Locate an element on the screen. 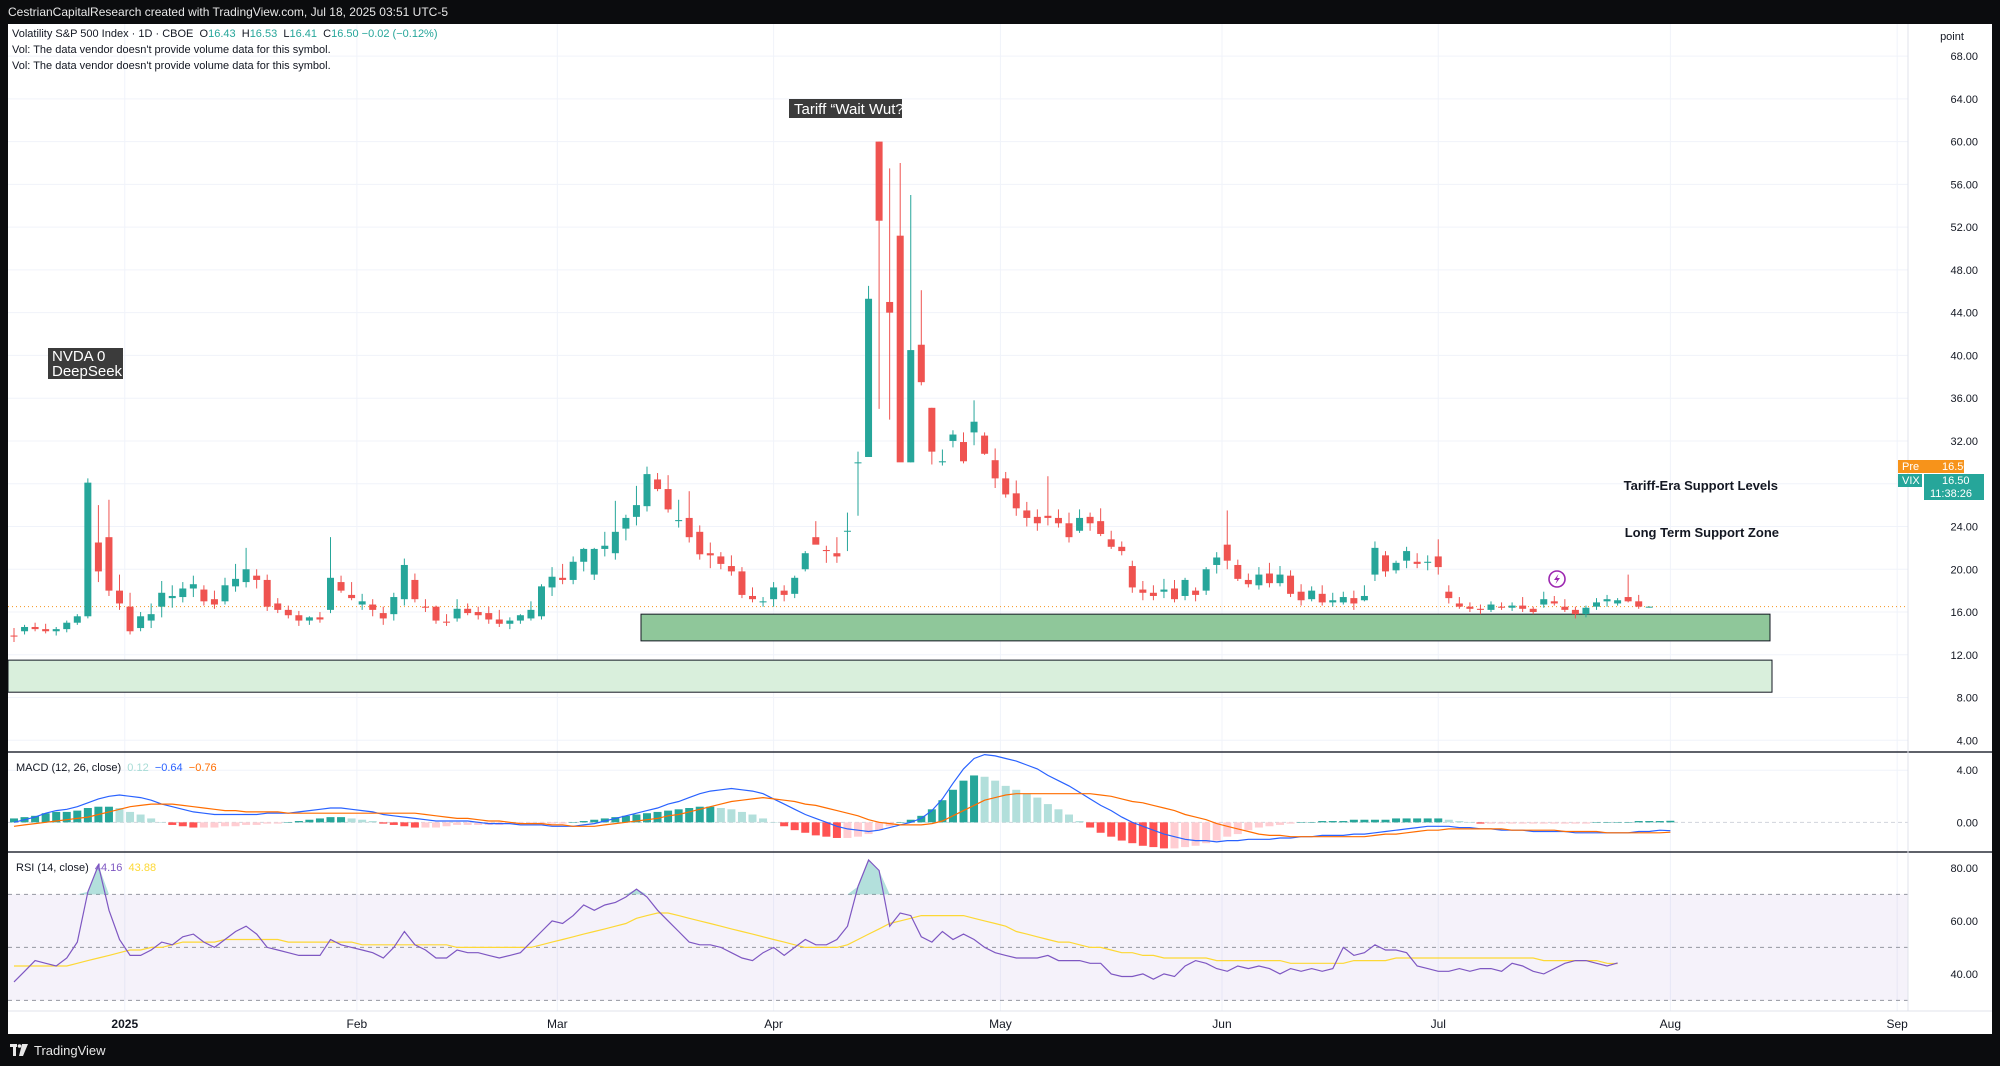  tariff-annotation: Tariff “Wait Wut?!" is located at coordinates (851, 108).